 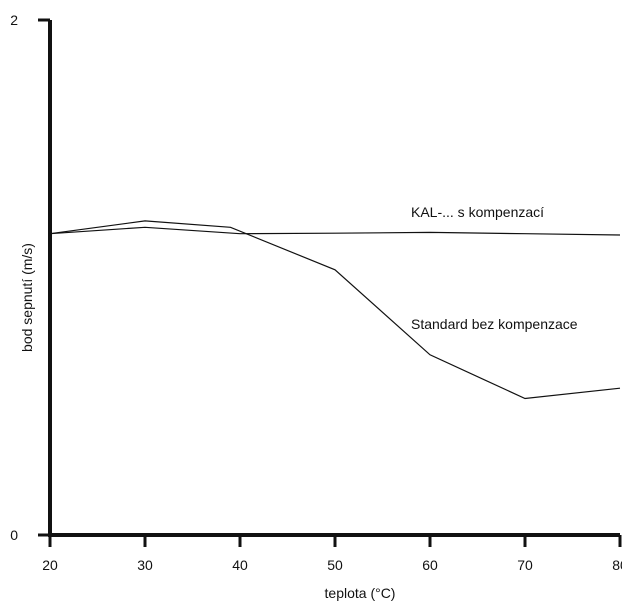 What do you see at coordinates (27, 297) in the screenshot?
I see `y-axis-title: bod sepnutí (m/s)` at bounding box center [27, 297].